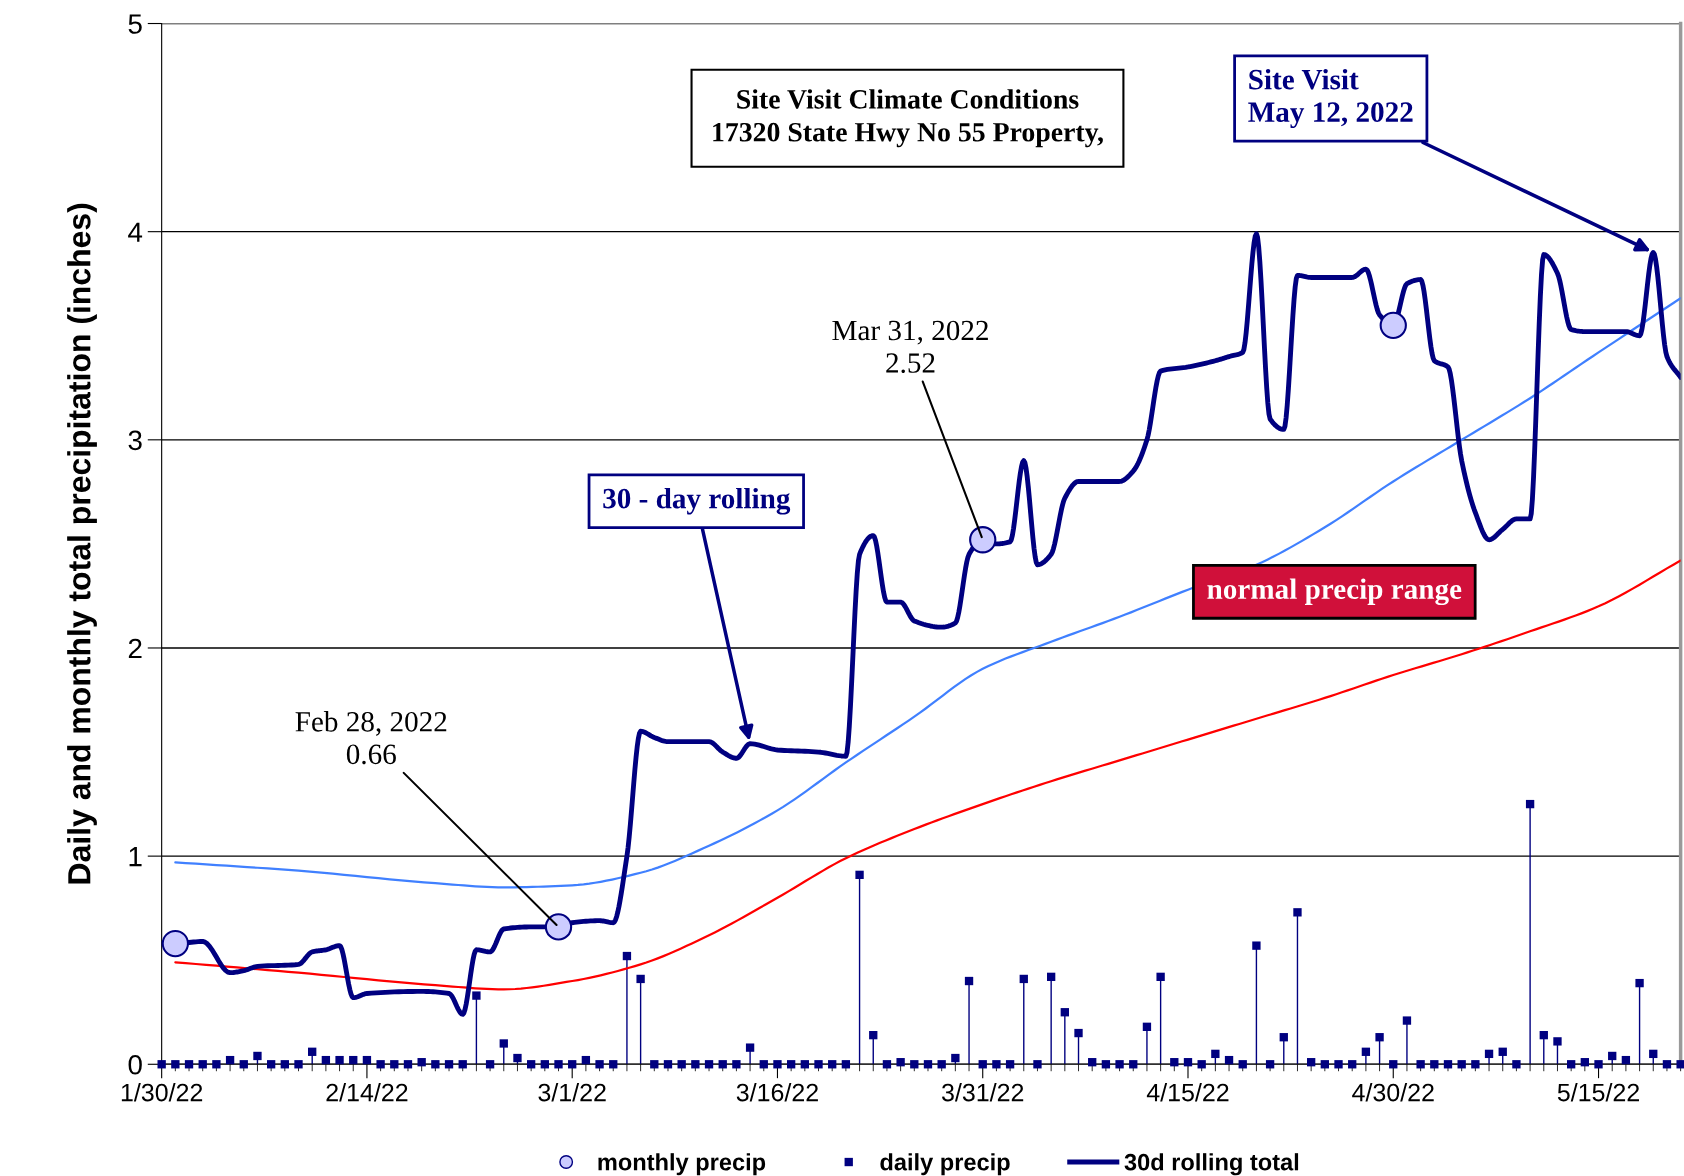 The width and height of the screenshot is (1684, 1176). What do you see at coordinates (1598, 1092) in the screenshot?
I see `x-tick-label: 5/15/22` at bounding box center [1598, 1092].